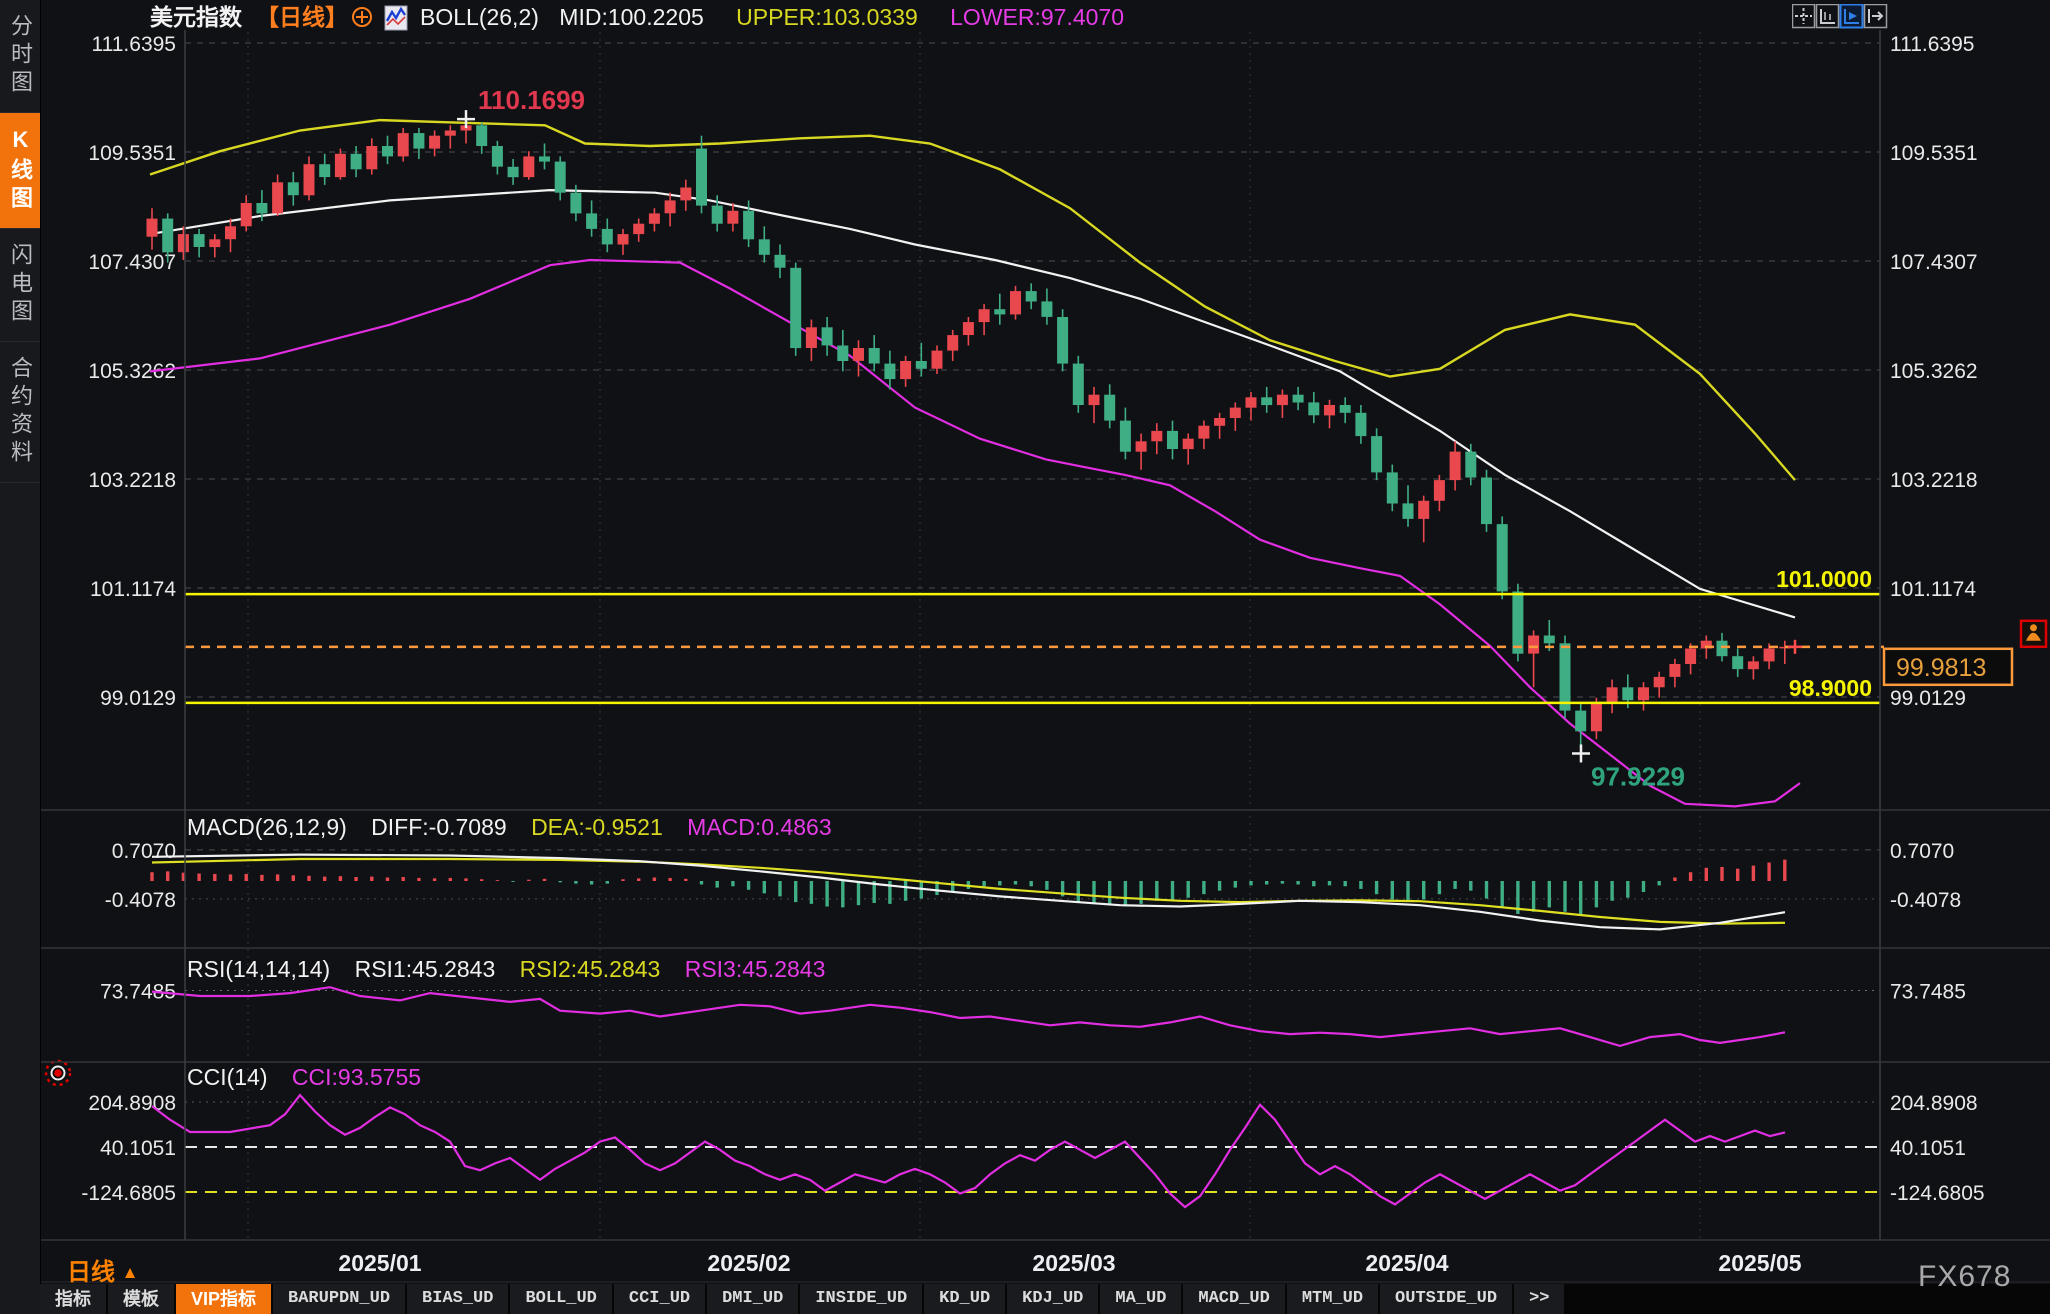 The height and width of the screenshot is (1314, 2050). I want to click on x-axis-label: 2025/01, so click(380, 1263).